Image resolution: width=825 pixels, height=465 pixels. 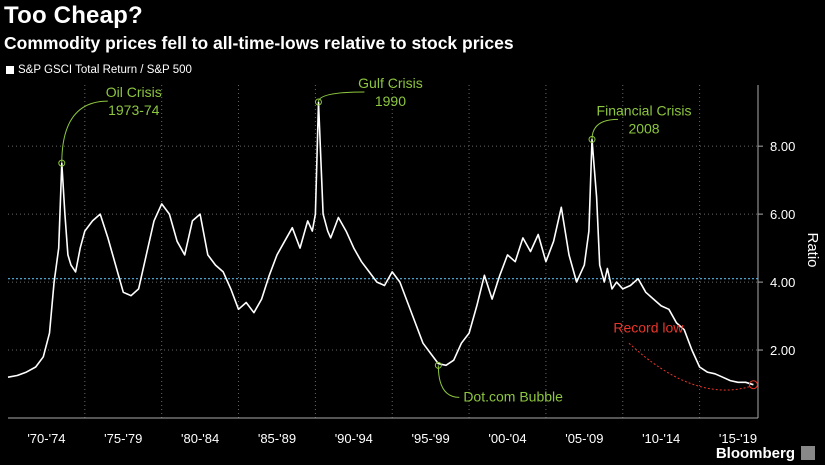 I want to click on annotation-marker, so click(x=318, y=102).